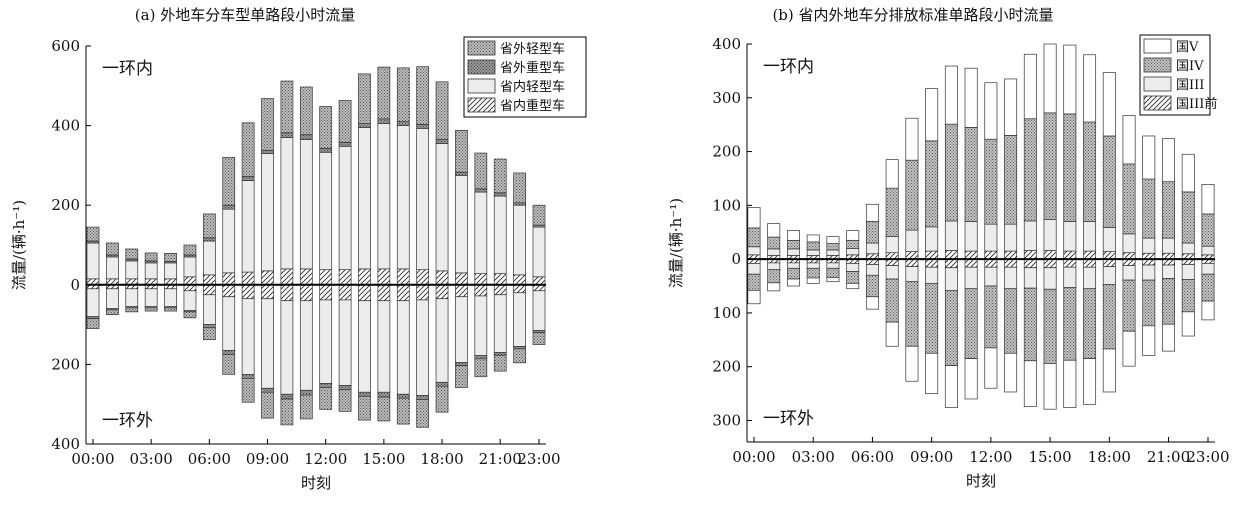  I want to click on y-tick-label: 200, so click(726, 367).